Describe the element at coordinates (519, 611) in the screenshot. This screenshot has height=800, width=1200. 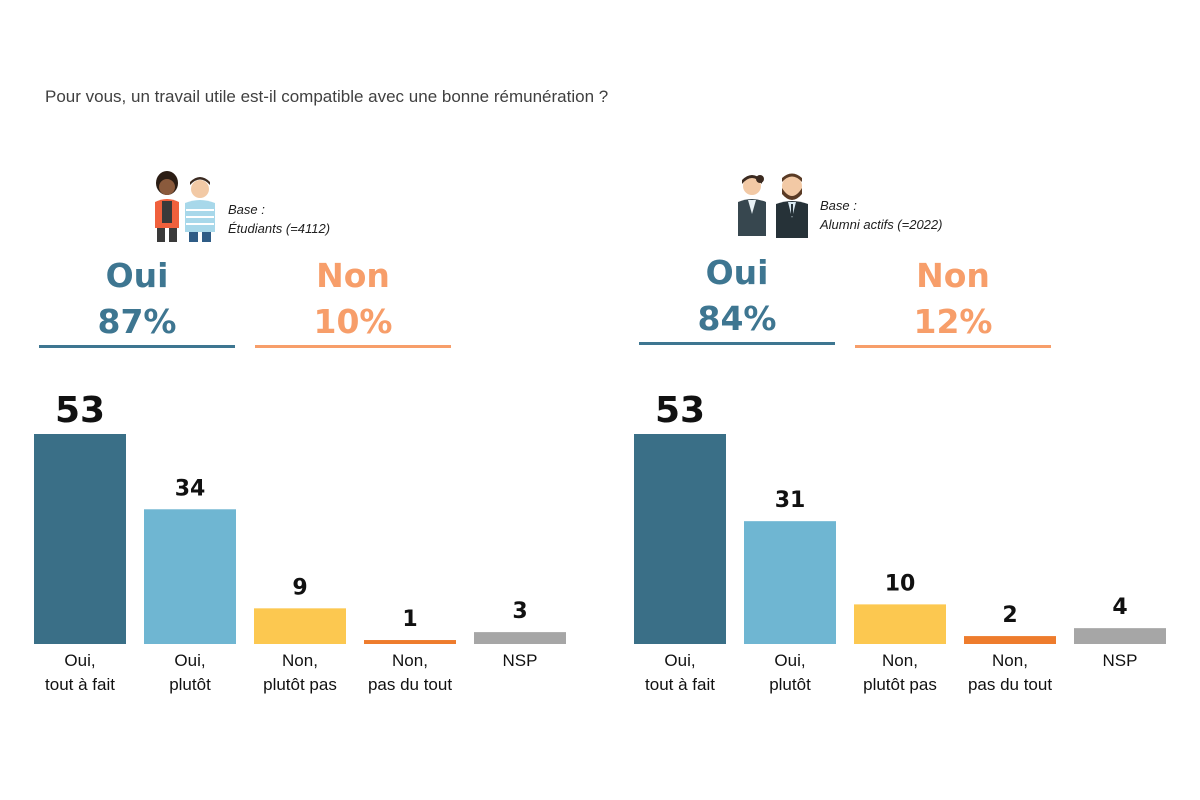
I see `value-label-nsp: 3` at that location.